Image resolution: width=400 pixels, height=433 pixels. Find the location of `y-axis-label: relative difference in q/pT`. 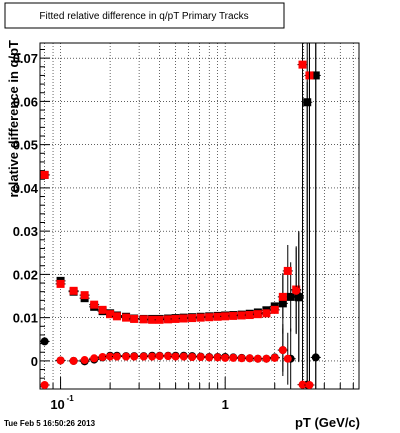

y-axis-label: relative difference in q/pT is located at coordinates (13, 119).